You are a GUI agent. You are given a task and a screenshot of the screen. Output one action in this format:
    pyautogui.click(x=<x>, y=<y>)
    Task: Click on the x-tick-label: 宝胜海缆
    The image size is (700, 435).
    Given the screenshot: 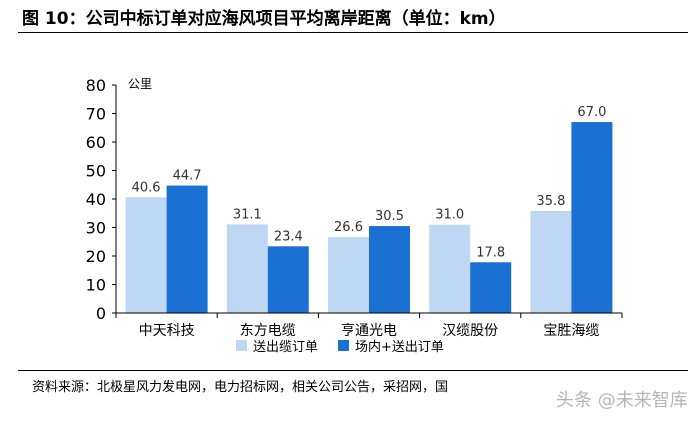 What is the action you would take?
    pyautogui.click(x=571, y=331)
    